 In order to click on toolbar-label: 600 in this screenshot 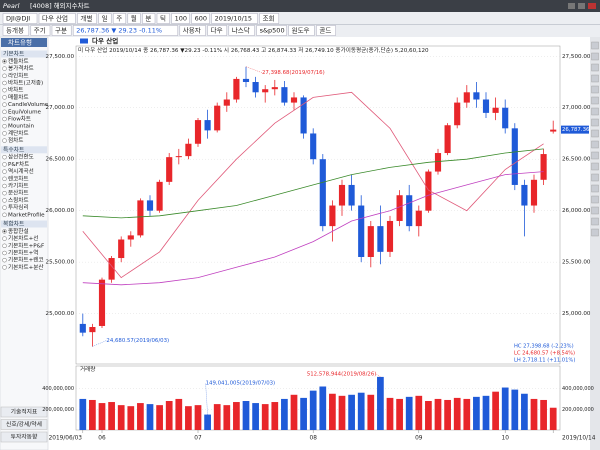, I will do `click(201, 19)`.